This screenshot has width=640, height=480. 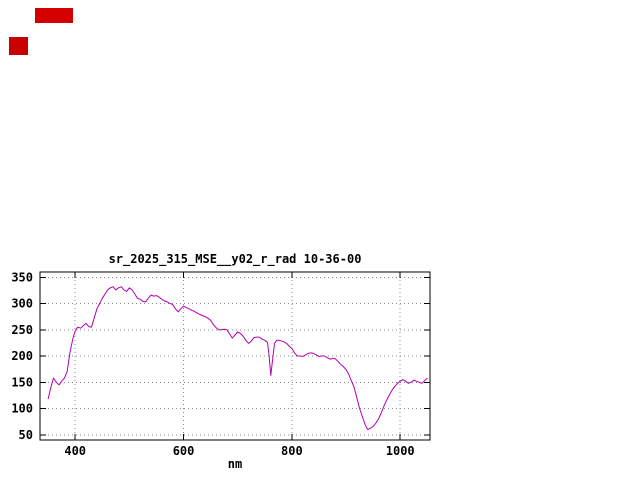 What do you see at coordinates (54, 15) in the screenshot?
I see `red-marker-top` at bounding box center [54, 15].